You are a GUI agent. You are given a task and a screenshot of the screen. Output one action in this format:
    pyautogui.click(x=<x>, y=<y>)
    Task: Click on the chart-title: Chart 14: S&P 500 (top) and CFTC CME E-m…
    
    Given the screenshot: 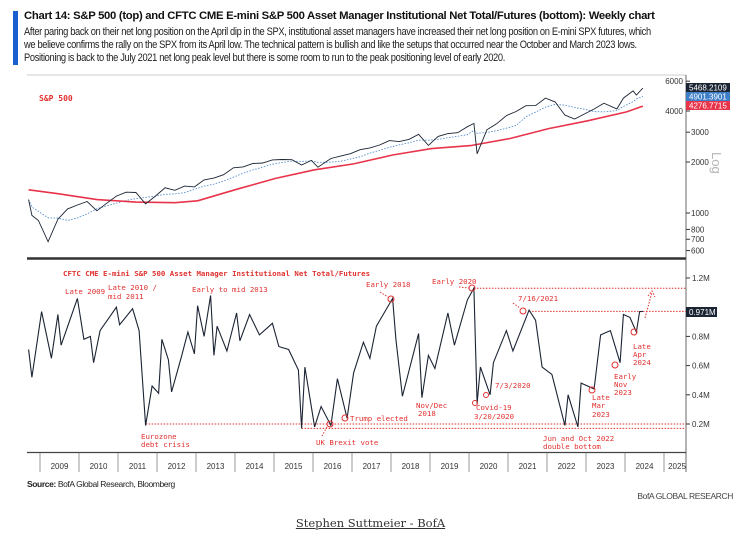 What is the action you would take?
    pyautogui.click(x=339, y=16)
    